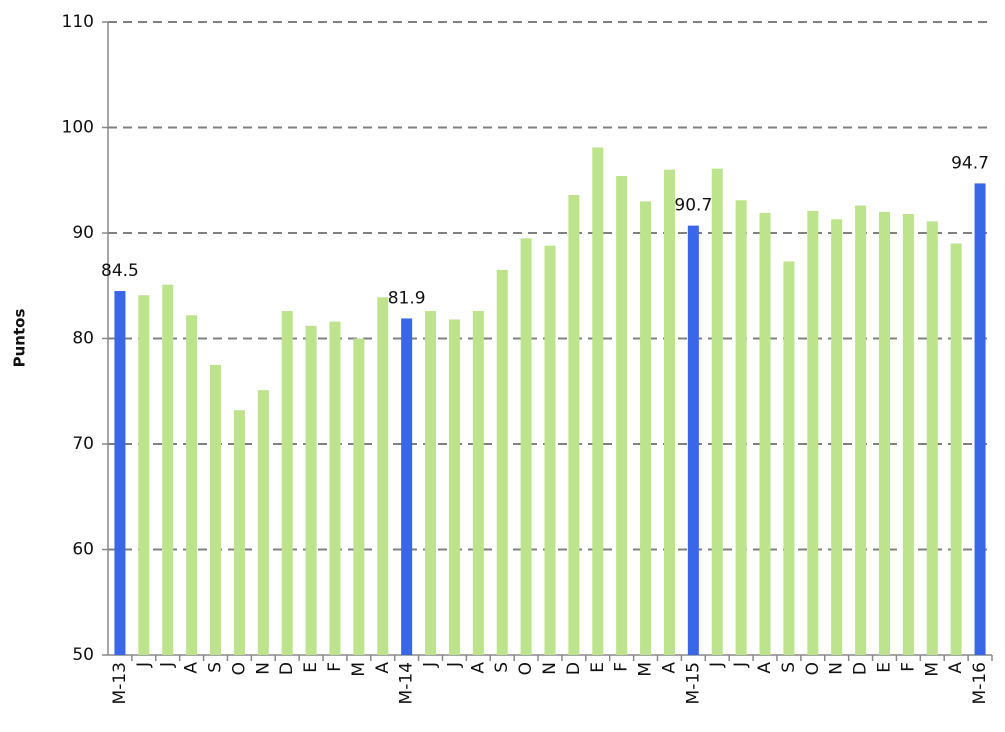  What do you see at coordinates (970, 163) in the screenshot?
I see `data-label: 94.7` at bounding box center [970, 163].